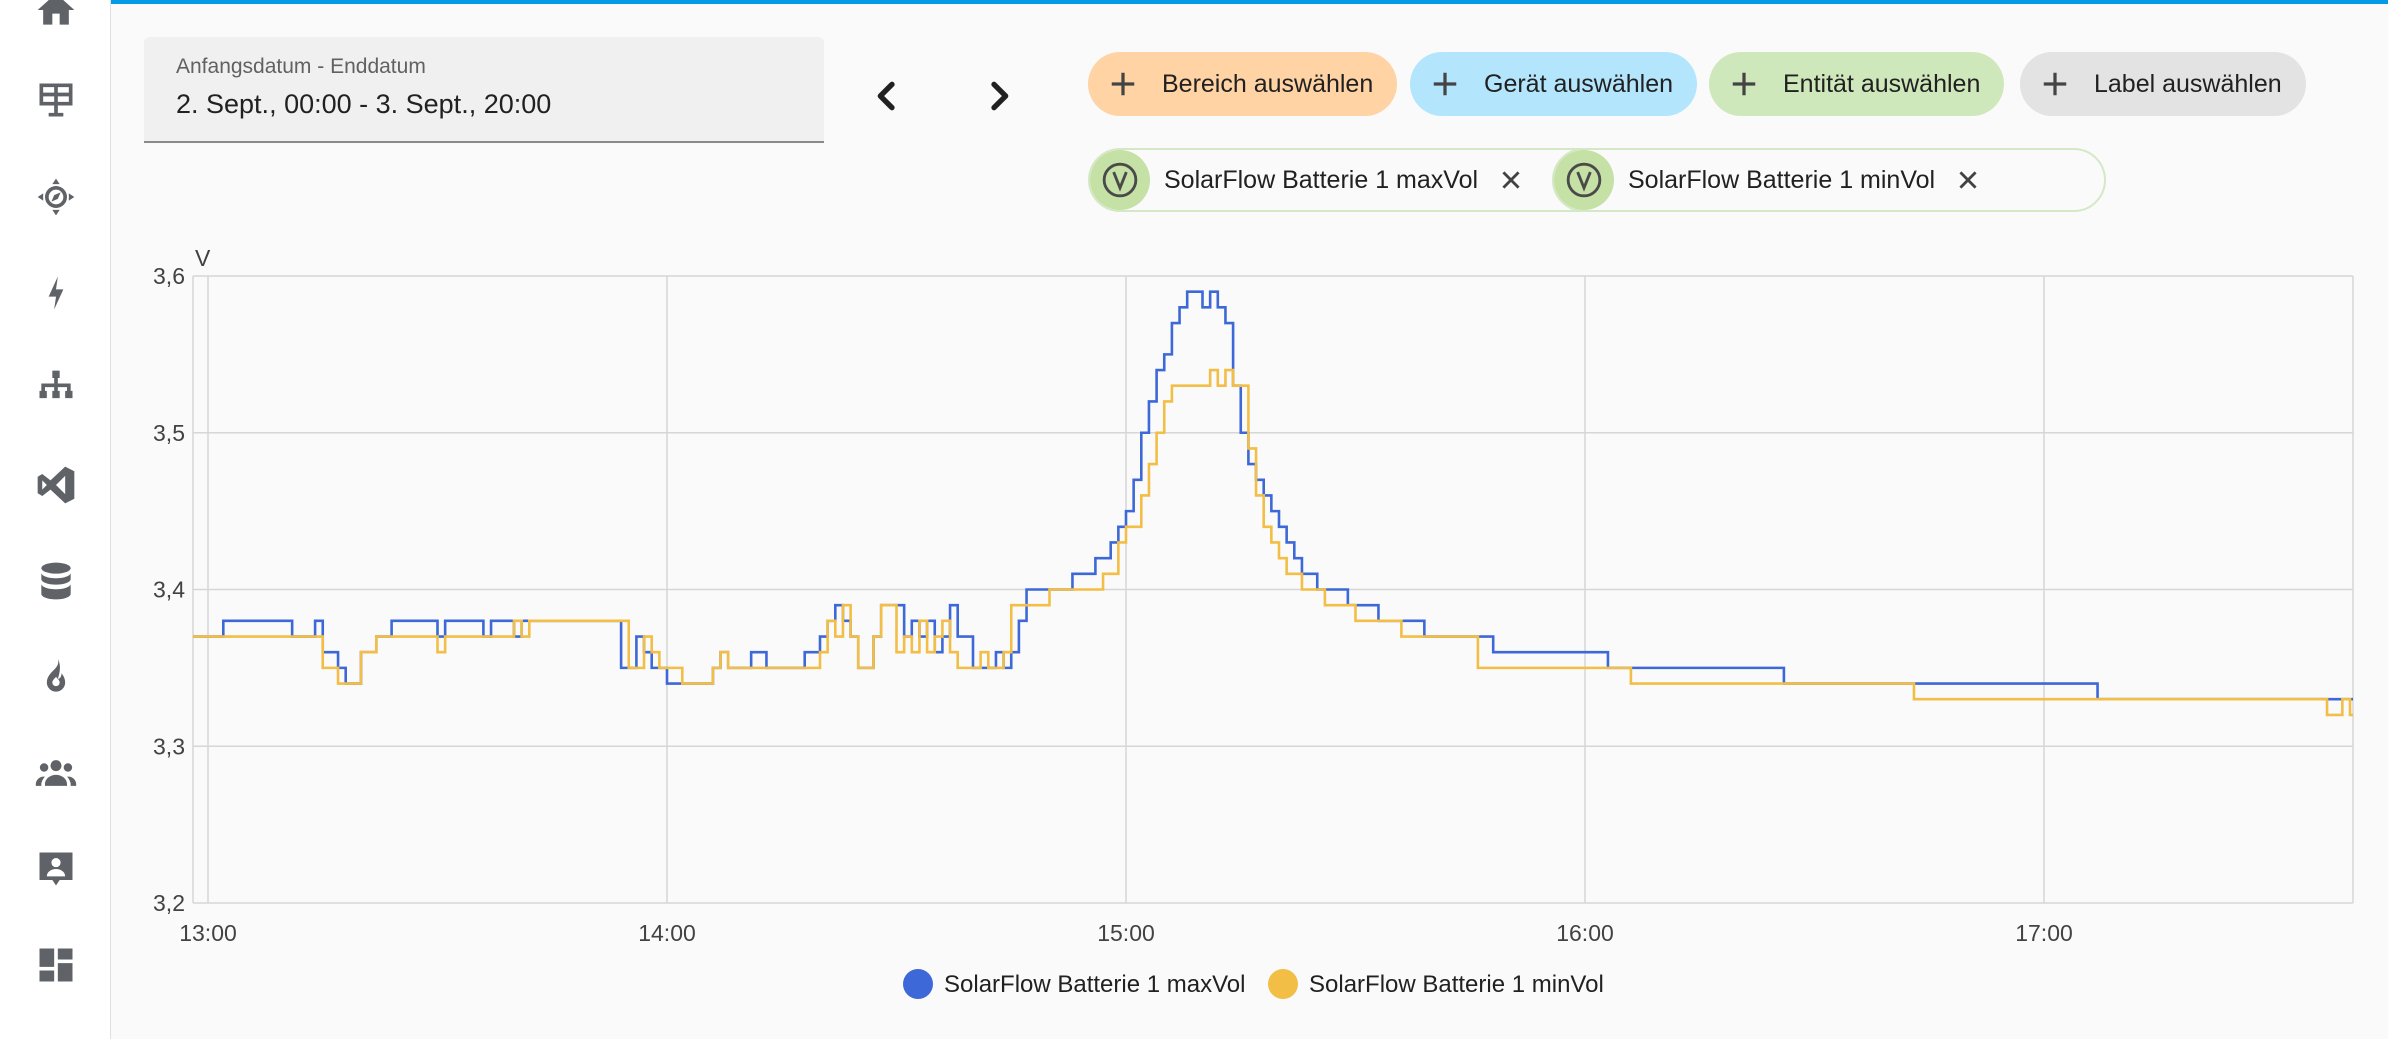 The height and width of the screenshot is (1039, 2388). What do you see at coordinates (56, 677) in the screenshot?
I see `fire-icon` at bounding box center [56, 677].